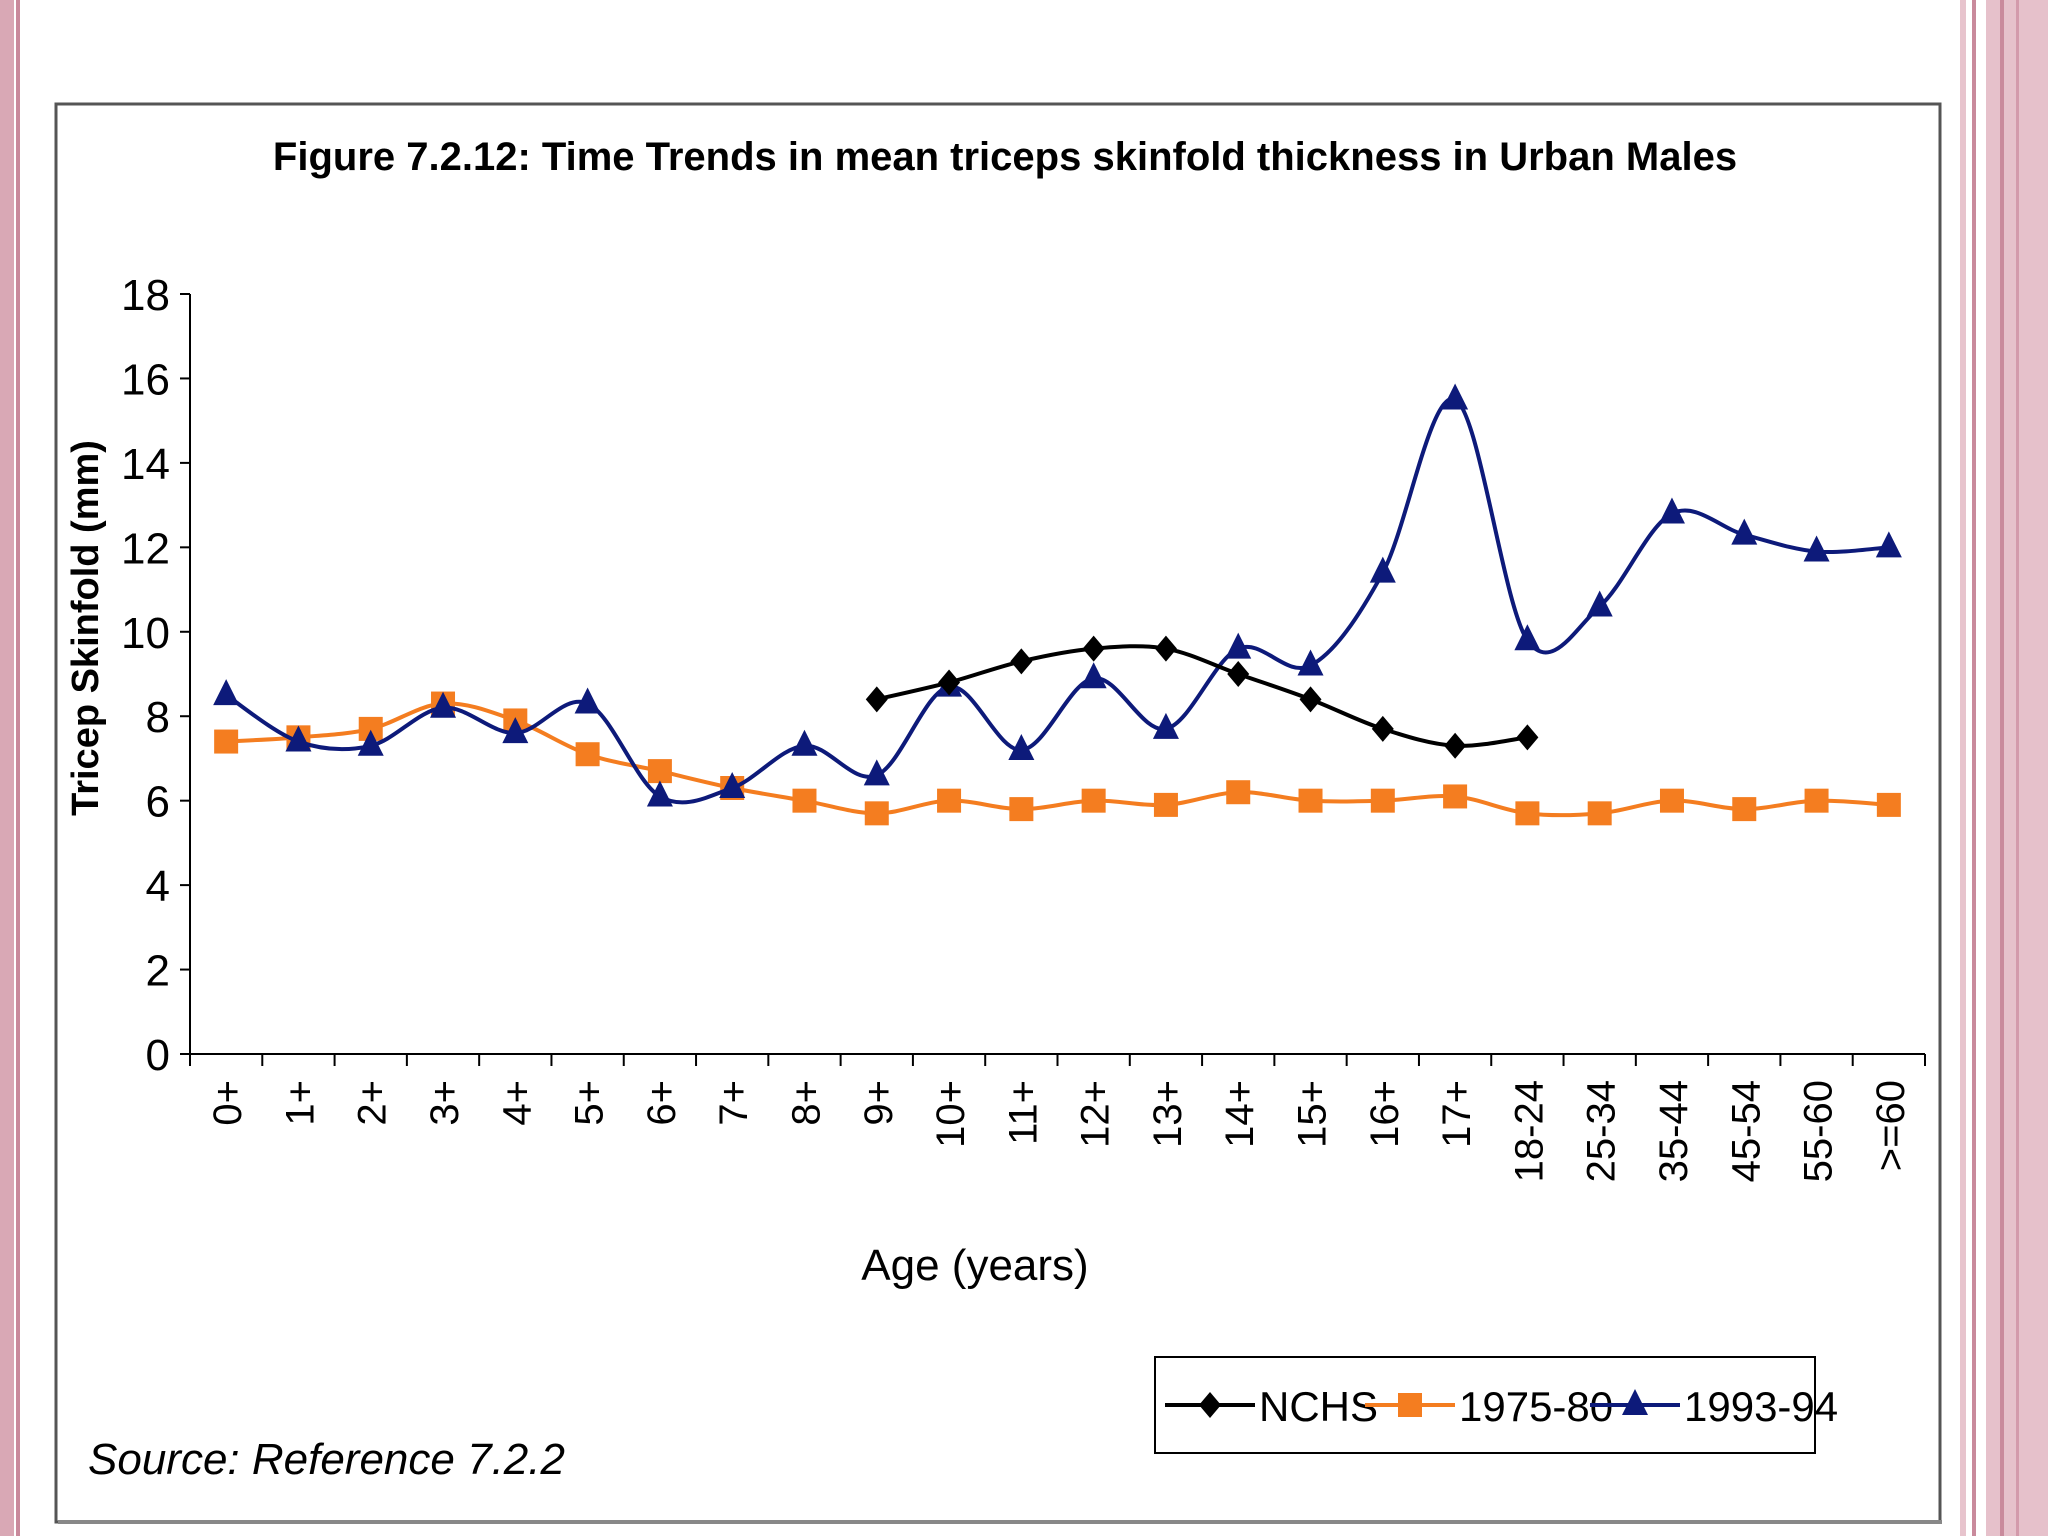 The height and width of the screenshot is (1536, 2048). I want to click on data-point-1993-94-8plus, so click(804, 742).